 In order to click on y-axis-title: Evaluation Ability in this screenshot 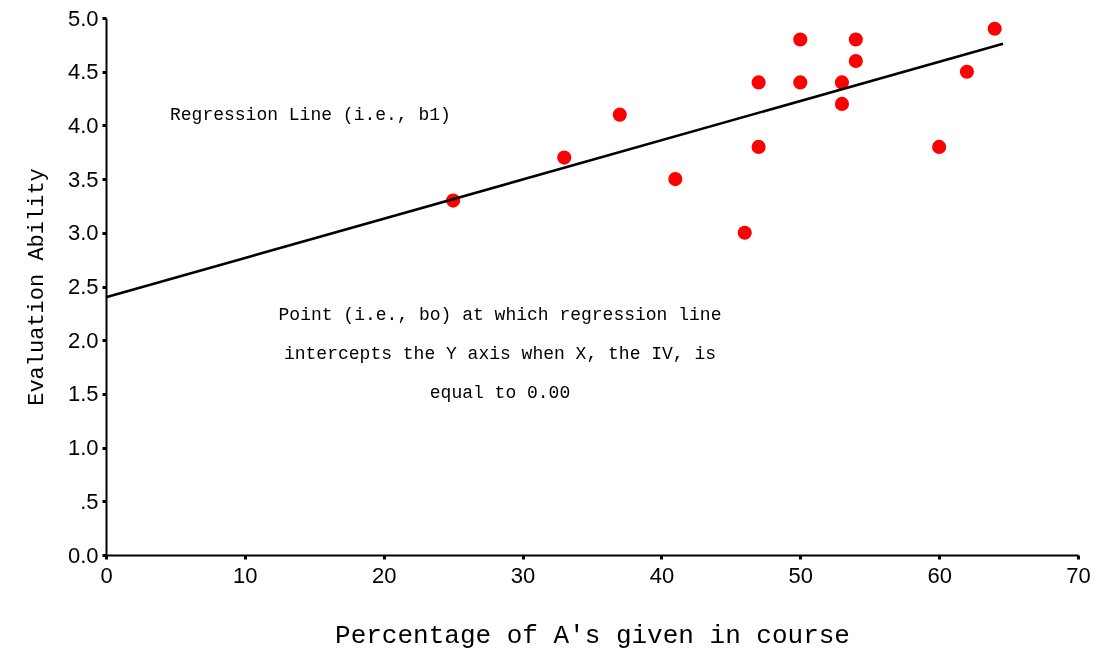, I will do `click(37, 287)`.